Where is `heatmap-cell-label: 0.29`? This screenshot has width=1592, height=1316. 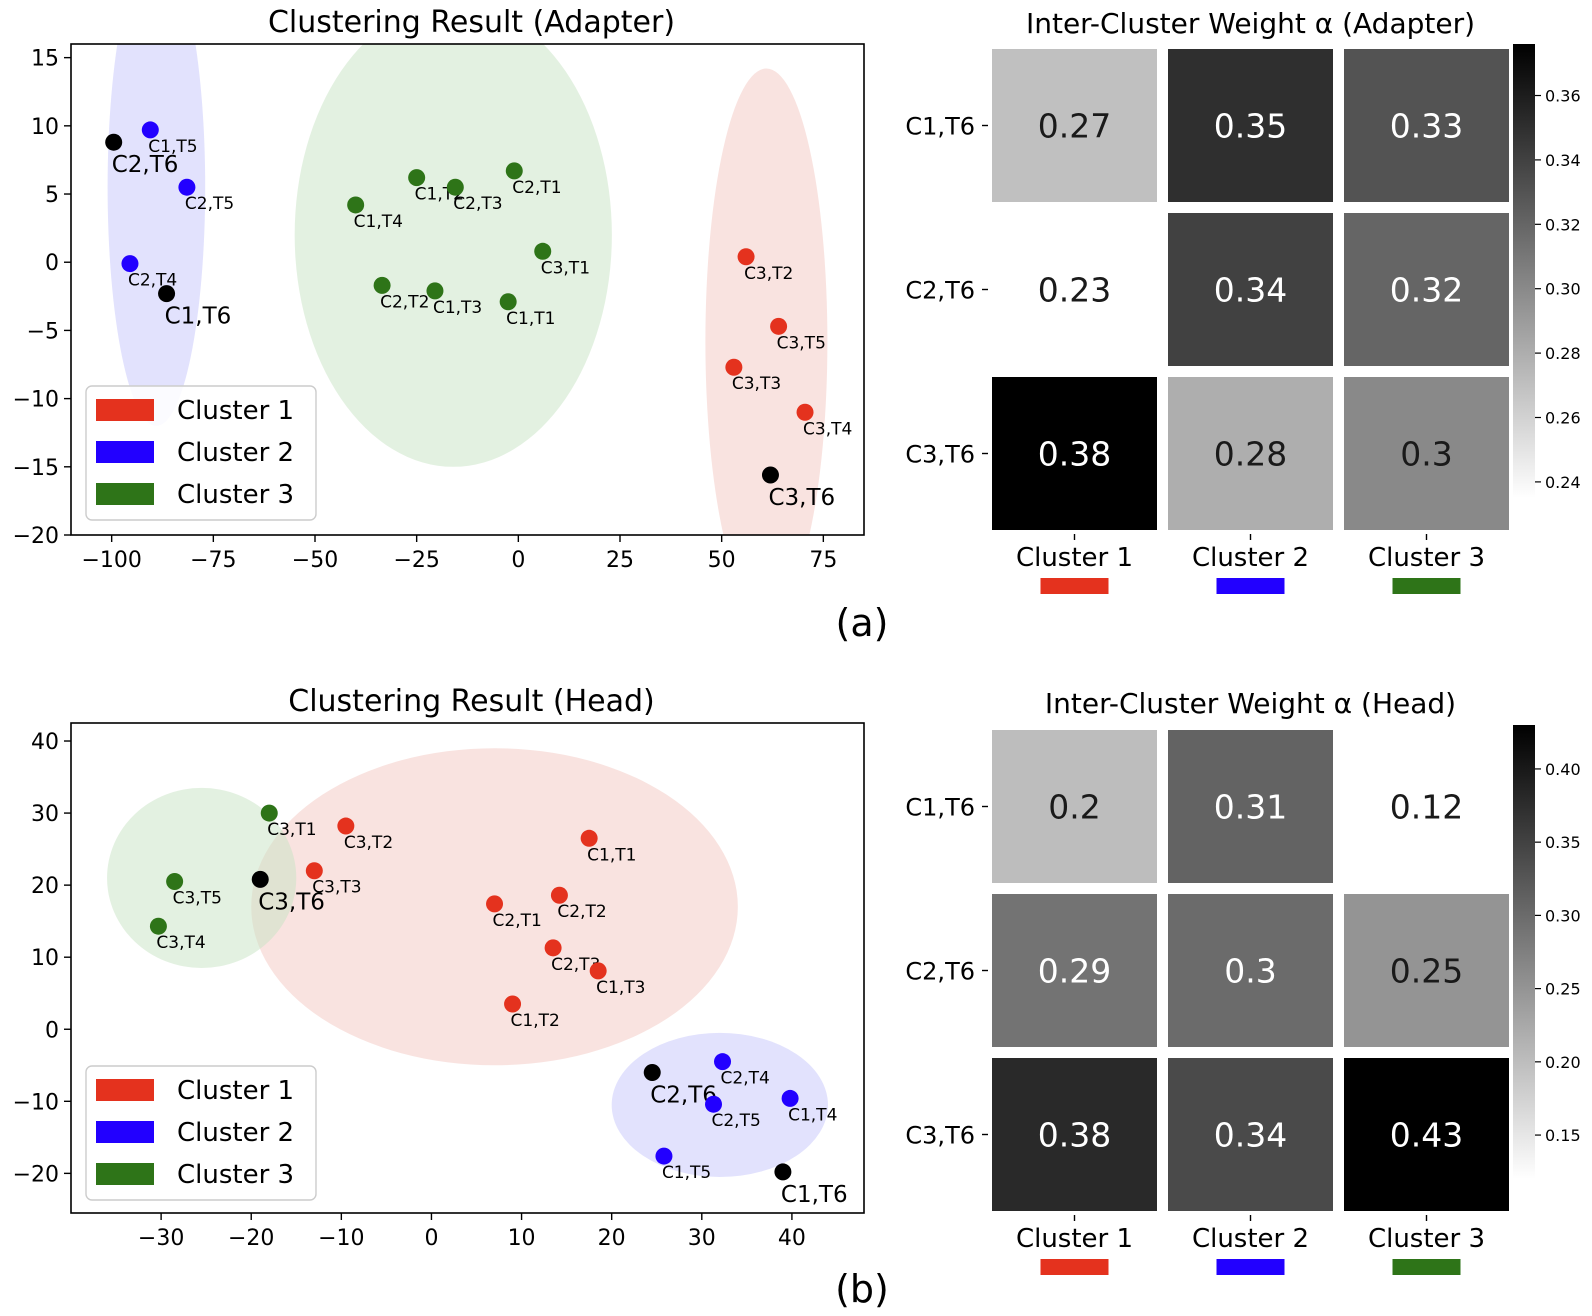 heatmap-cell-label: 0.29 is located at coordinates (1074, 971).